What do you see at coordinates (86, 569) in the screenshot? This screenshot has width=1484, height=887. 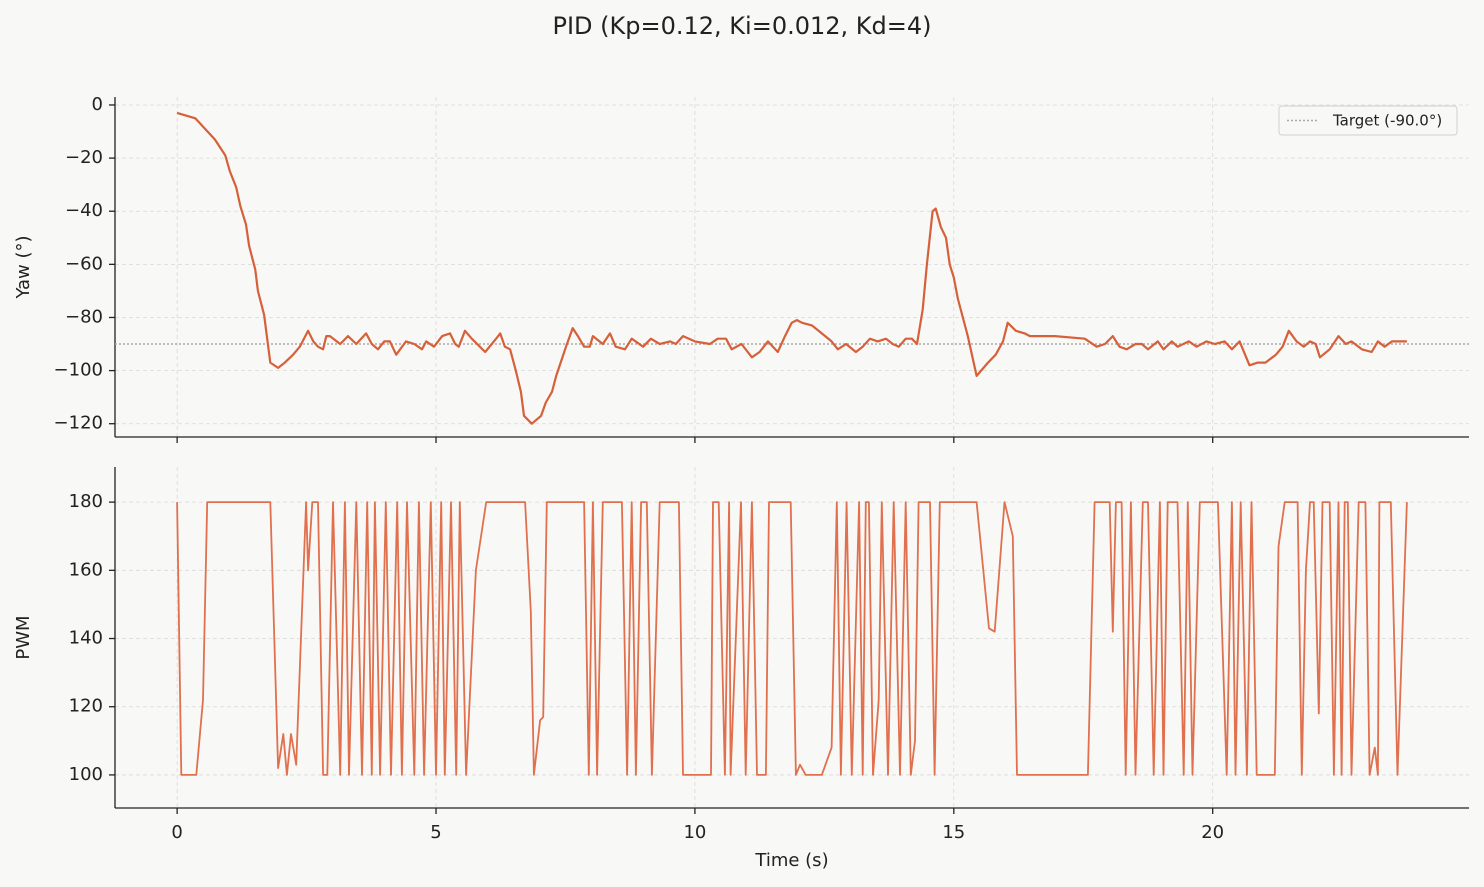 I see `y-tick-label: 160` at bounding box center [86, 569].